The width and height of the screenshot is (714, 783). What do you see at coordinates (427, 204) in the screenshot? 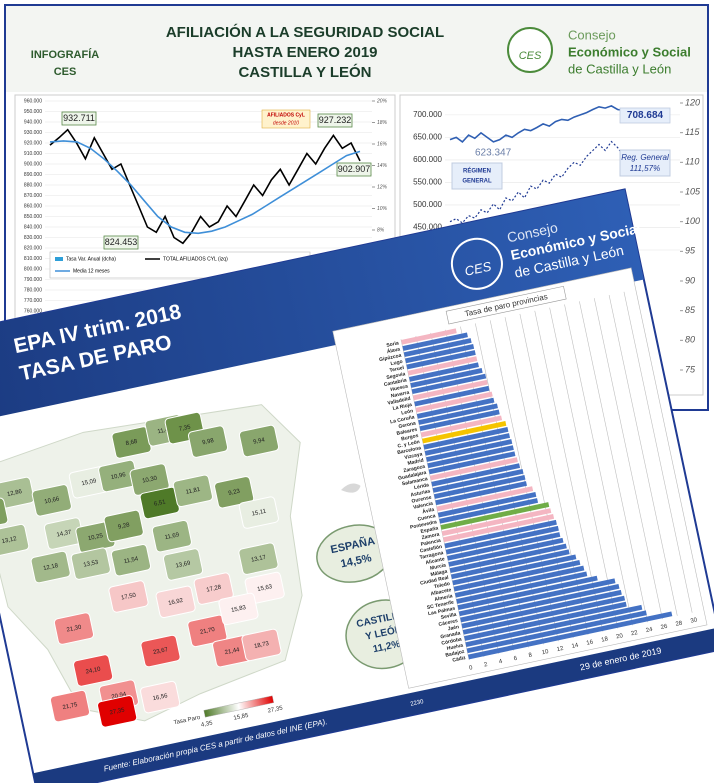
I see `y-tick-label: 500.000` at bounding box center [427, 204].